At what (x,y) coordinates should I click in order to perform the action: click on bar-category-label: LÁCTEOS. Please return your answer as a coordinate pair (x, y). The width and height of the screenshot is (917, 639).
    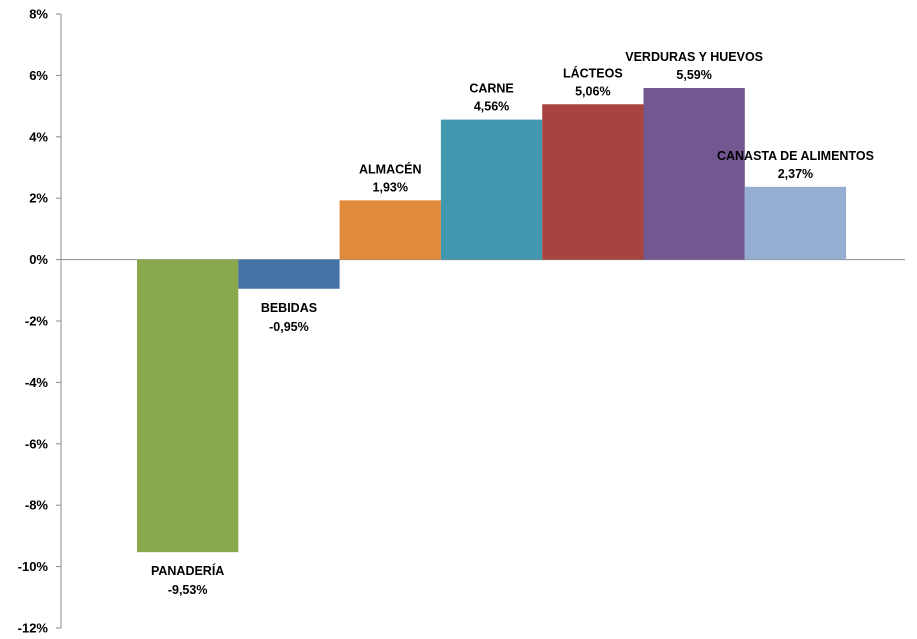
    Looking at the image, I should click on (593, 72).